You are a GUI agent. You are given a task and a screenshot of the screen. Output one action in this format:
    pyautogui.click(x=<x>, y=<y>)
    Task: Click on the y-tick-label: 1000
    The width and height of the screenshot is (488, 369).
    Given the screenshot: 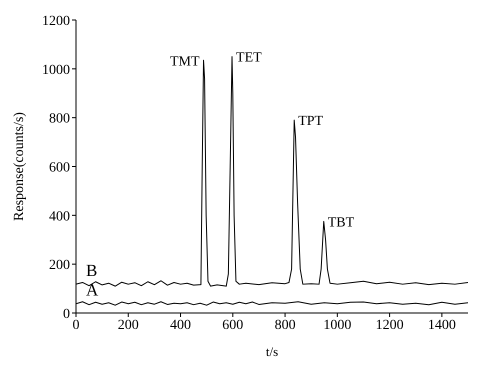 What is the action you would take?
    pyautogui.click(x=56, y=70)
    